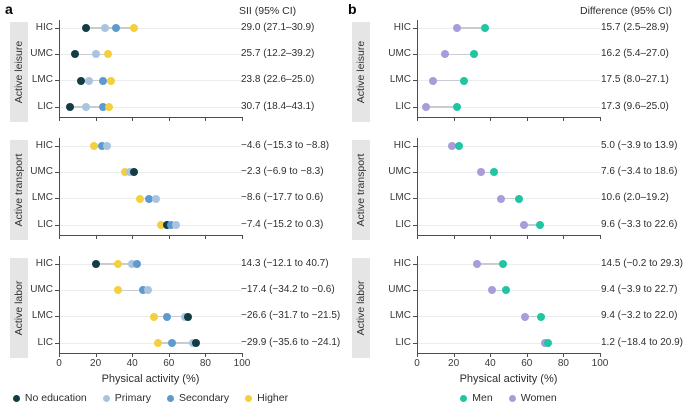 This screenshot has height=408, width=685. Describe the element at coordinates (626, 11) in the screenshot. I see `panel-b-column-header: Difference (95% CI)` at that location.